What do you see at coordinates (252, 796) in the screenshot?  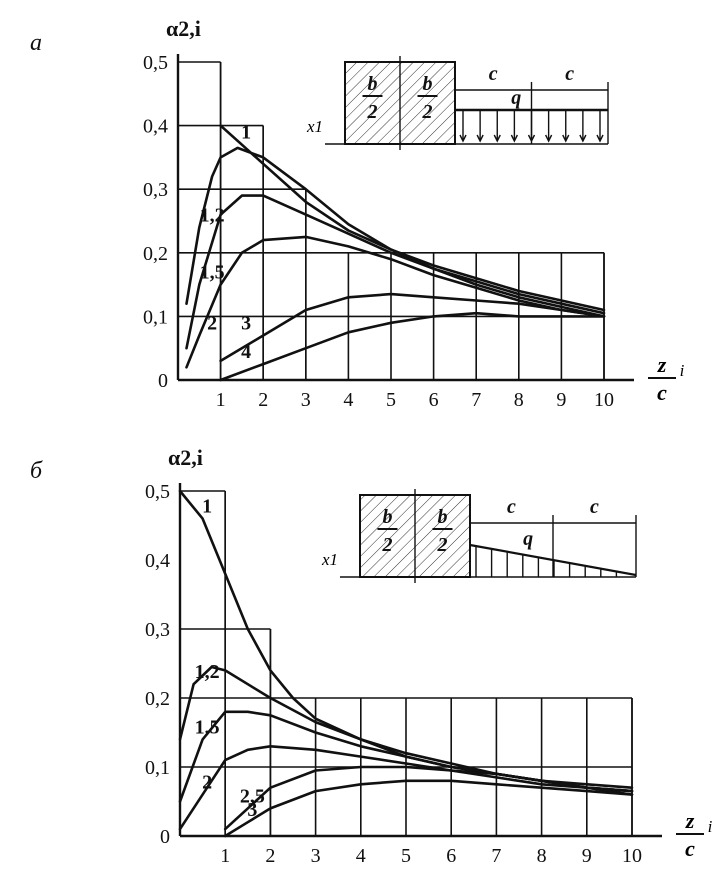 I see `series-label: 2,5` at bounding box center [252, 796].